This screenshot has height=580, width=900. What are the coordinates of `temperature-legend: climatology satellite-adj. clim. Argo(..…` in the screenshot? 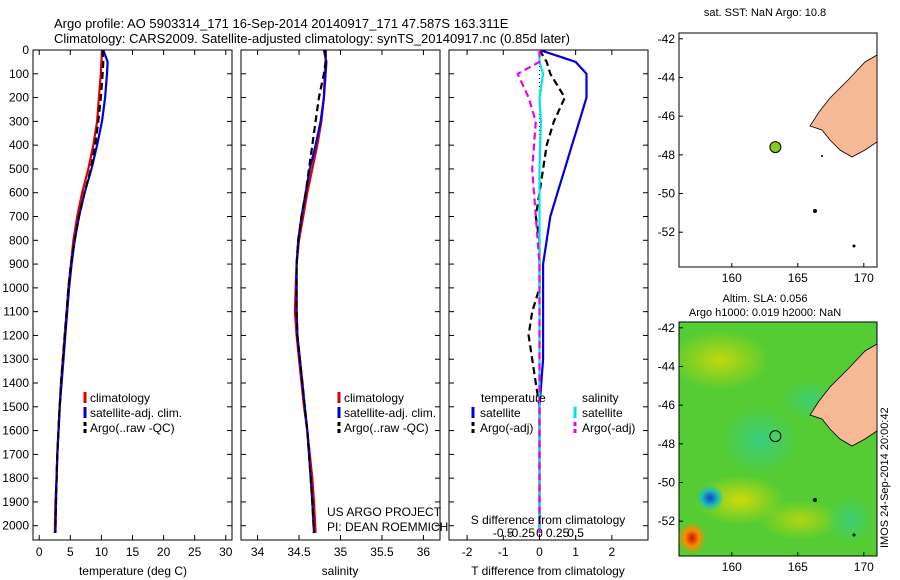 It's located at (132, 413).